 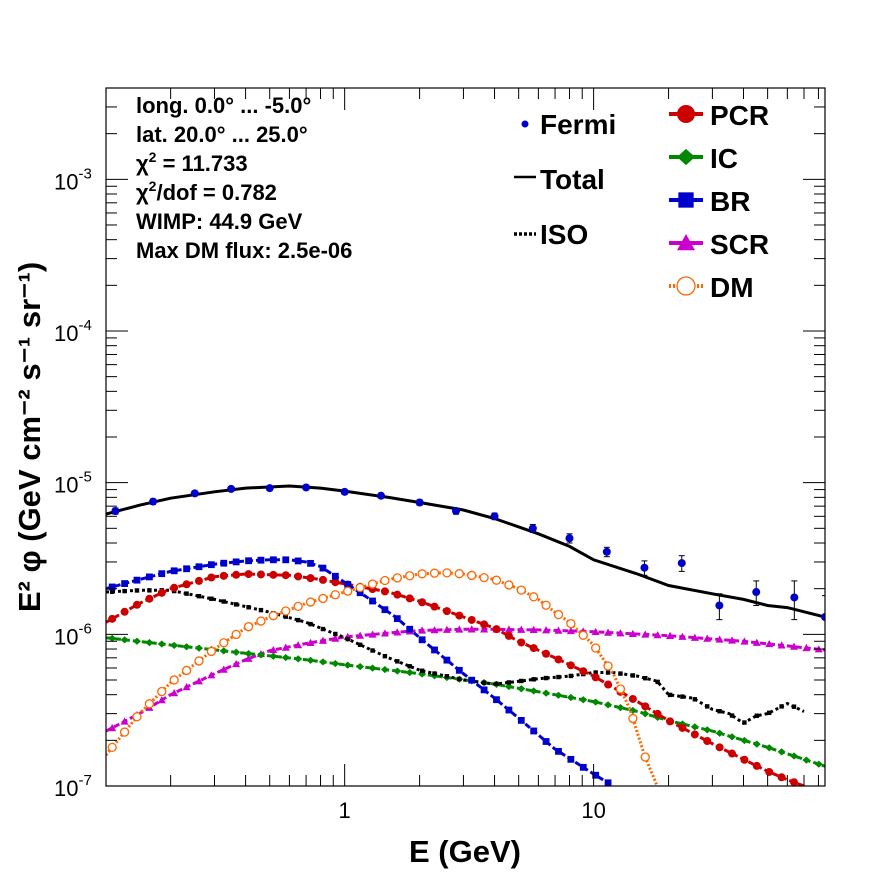 I want to click on annotation-line: lat. 20.0° ... 25.0°, so click(x=222, y=134).